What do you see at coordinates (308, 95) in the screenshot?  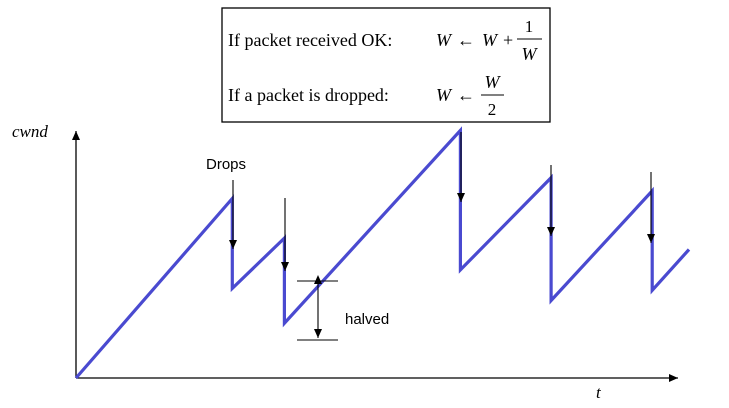 I see `rule-drop-condition: If a packet is dropped:` at bounding box center [308, 95].